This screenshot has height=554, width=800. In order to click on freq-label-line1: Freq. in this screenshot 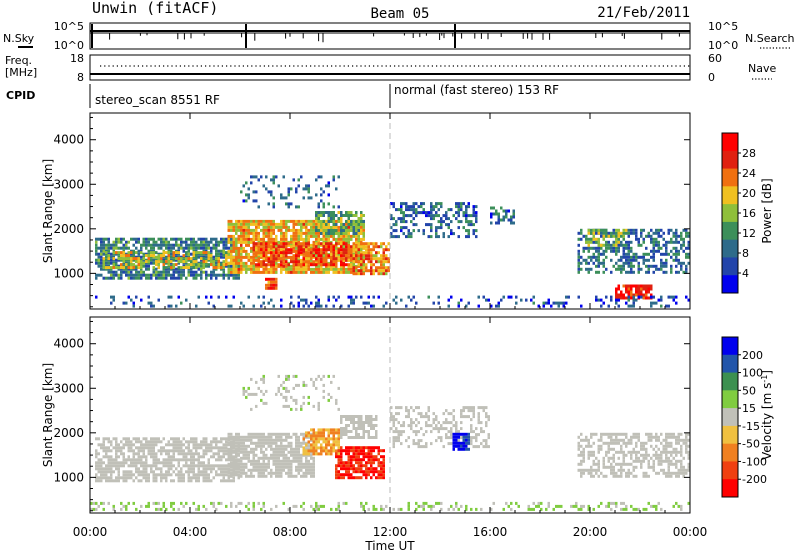, I will do `click(18, 60)`.